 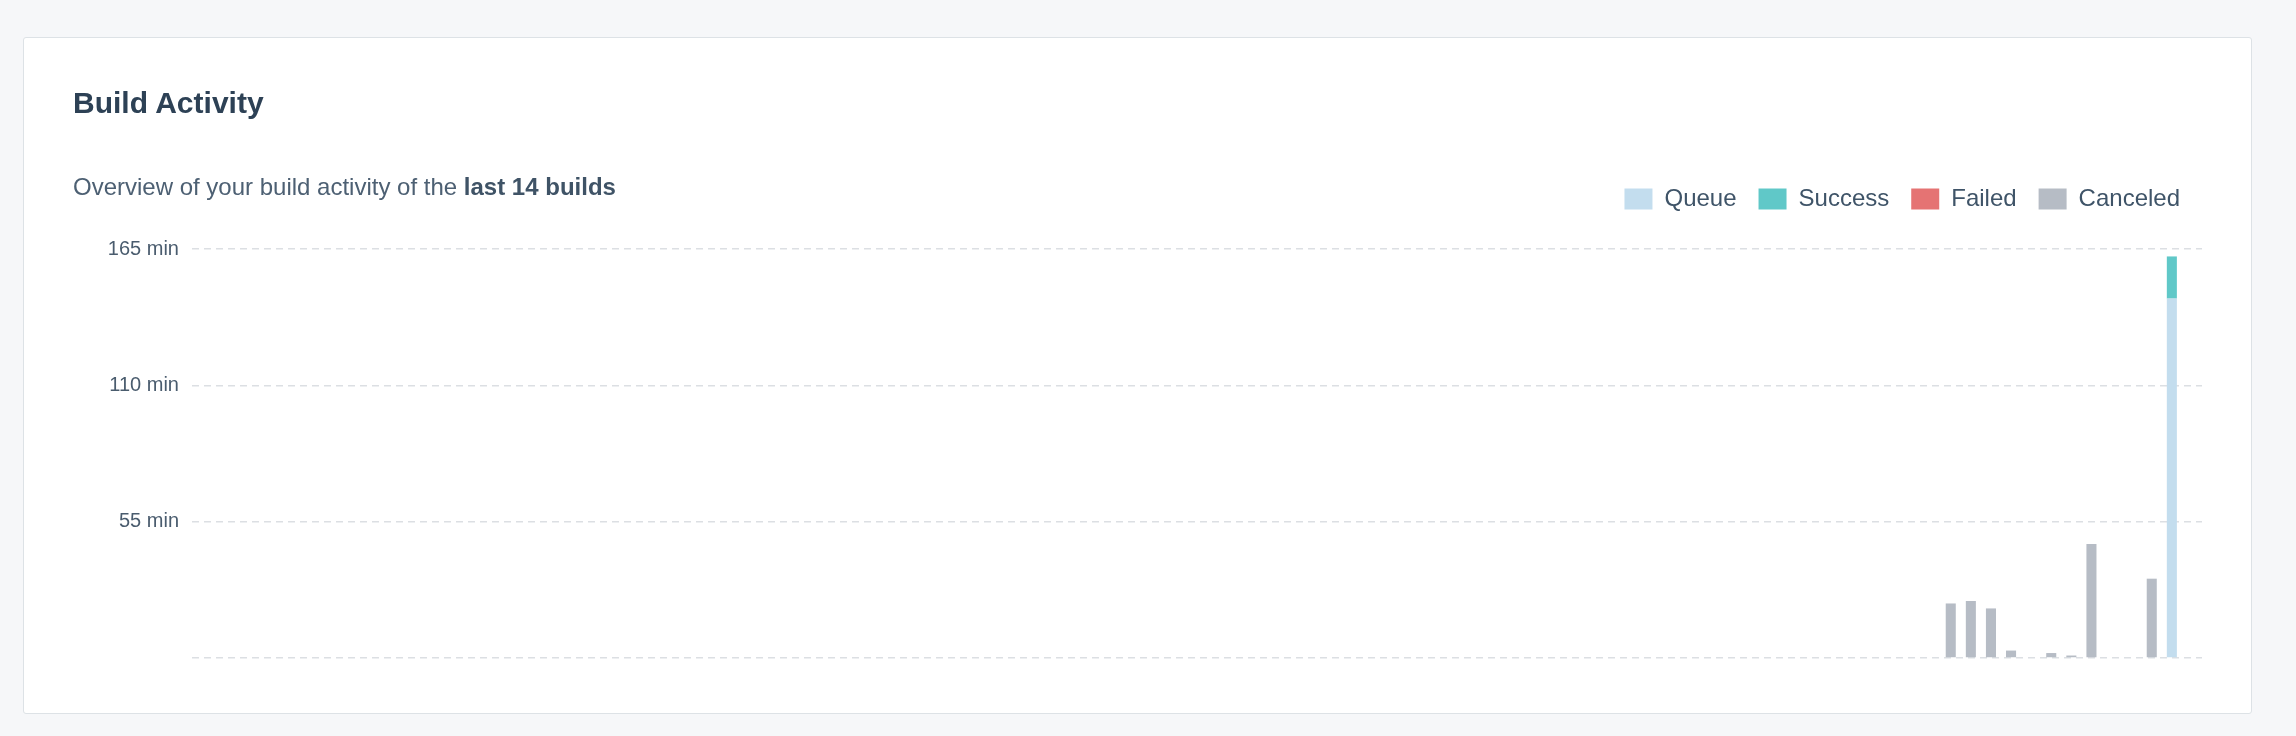 I want to click on legend-label: Canceled, so click(x=2129, y=197).